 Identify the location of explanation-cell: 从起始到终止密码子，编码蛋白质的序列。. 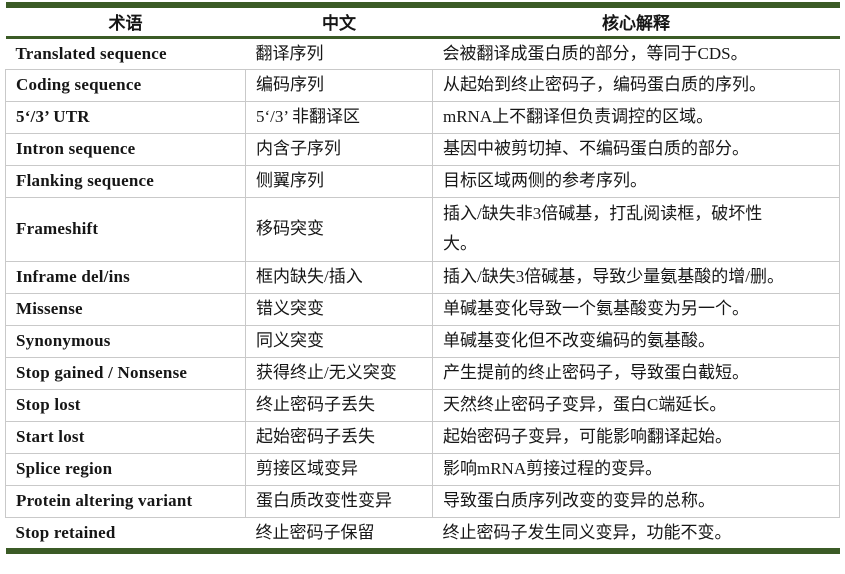
(636, 85).